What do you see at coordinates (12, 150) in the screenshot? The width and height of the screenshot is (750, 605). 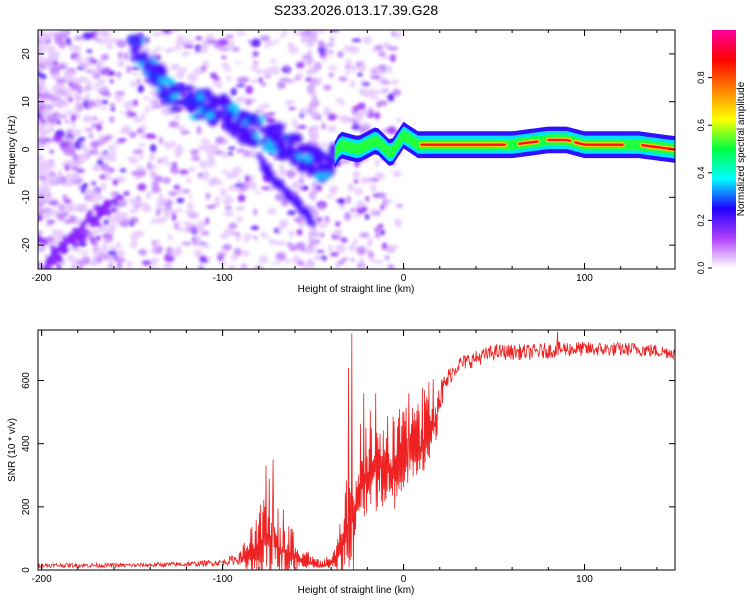 I see `spectrogram-ylabel: Frequency (Hz)` at bounding box center [12, 150].